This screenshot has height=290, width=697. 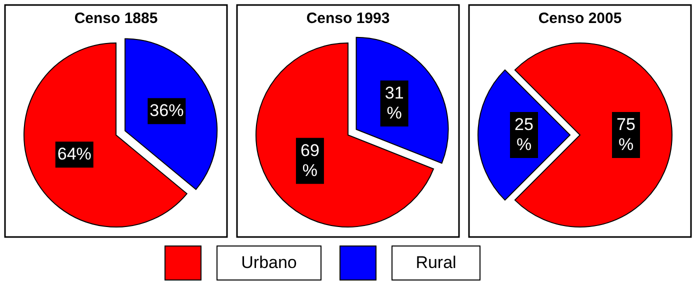 What do you see at coordinates (310, 160) in the screenshot?
I see `data-label: 69 %` at bounding box center [310, 160].